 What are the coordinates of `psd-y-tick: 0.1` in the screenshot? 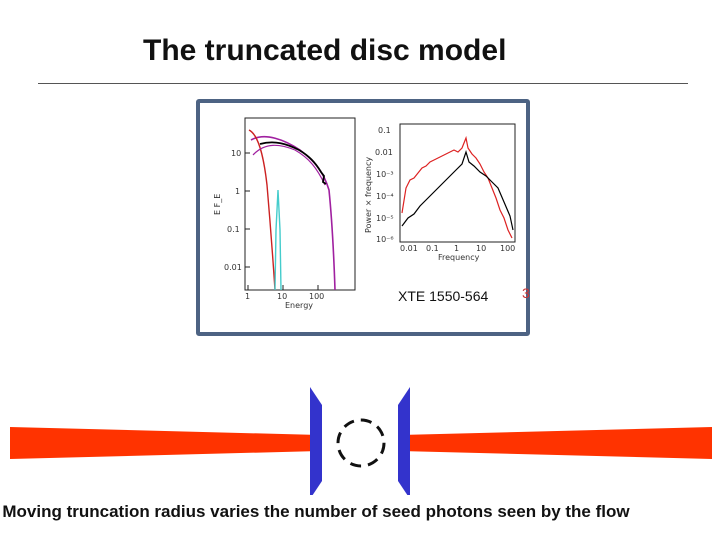 It's located at (384, 130).